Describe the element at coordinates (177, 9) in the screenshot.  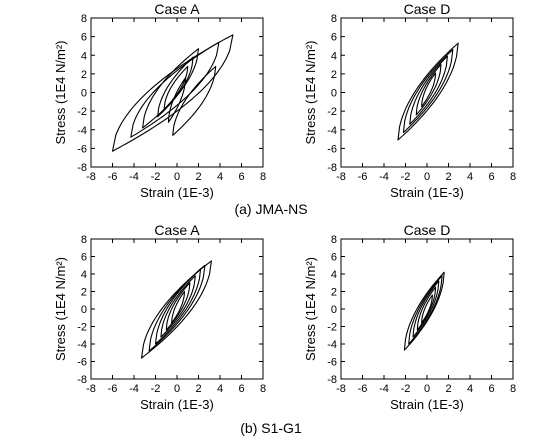
I see `panel-title: Case A` at that location.